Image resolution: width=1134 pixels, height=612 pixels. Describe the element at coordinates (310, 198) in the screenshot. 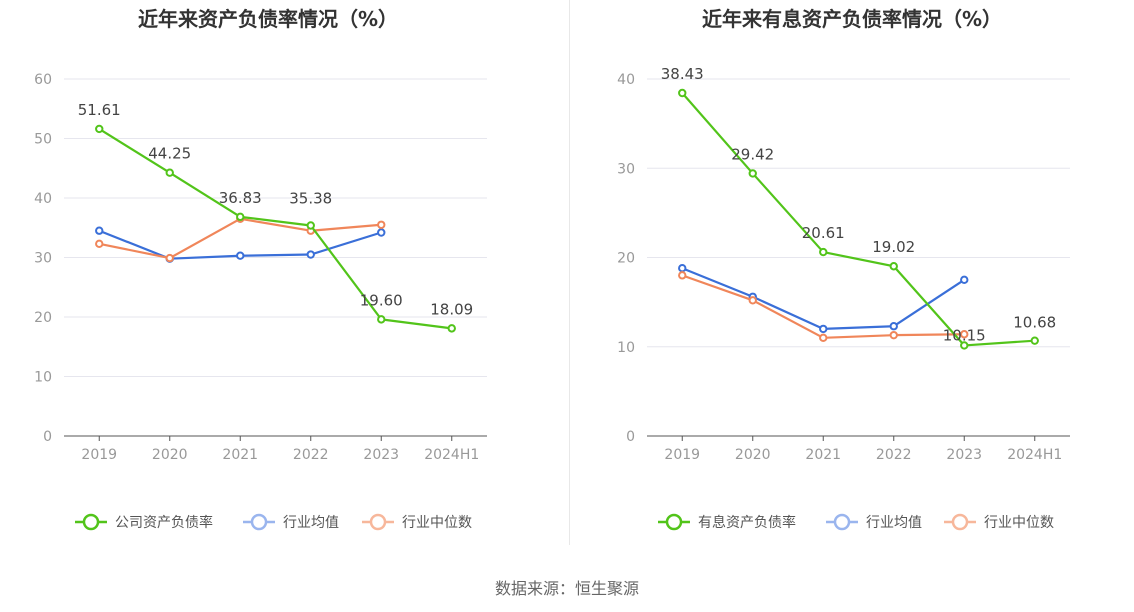

I see `data-label: 35.38` at that location.